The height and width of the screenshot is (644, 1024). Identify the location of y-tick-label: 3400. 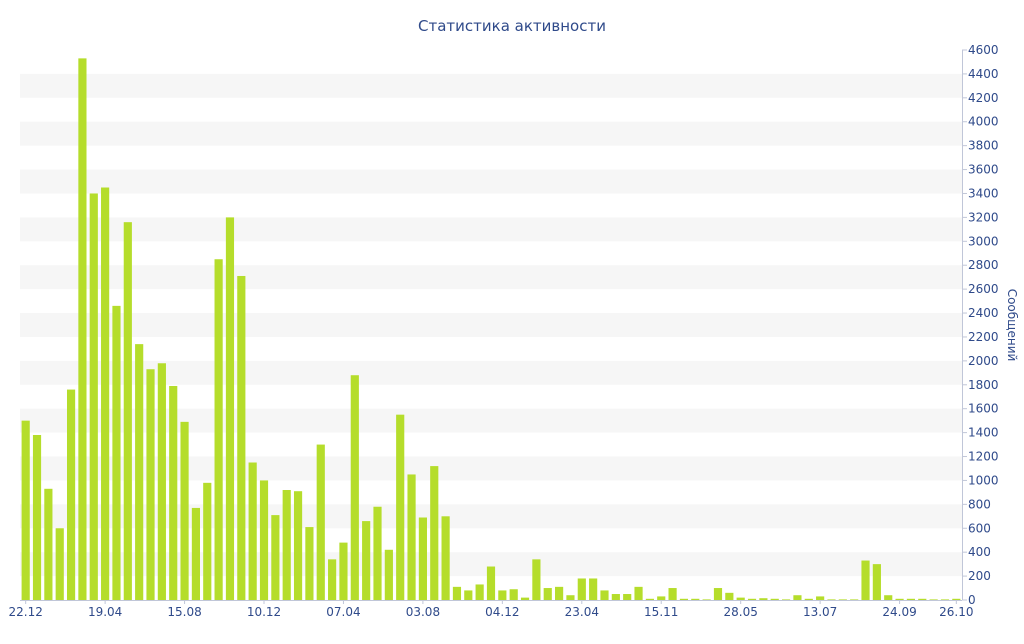
(983, 193).